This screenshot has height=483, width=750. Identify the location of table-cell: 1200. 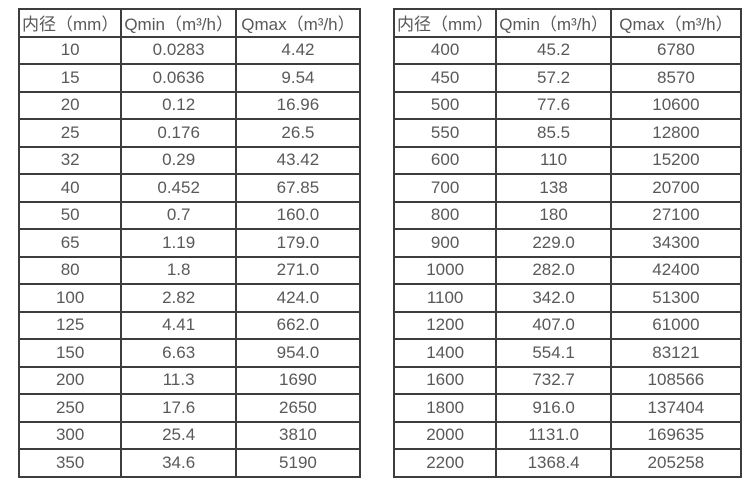
(445, 325).